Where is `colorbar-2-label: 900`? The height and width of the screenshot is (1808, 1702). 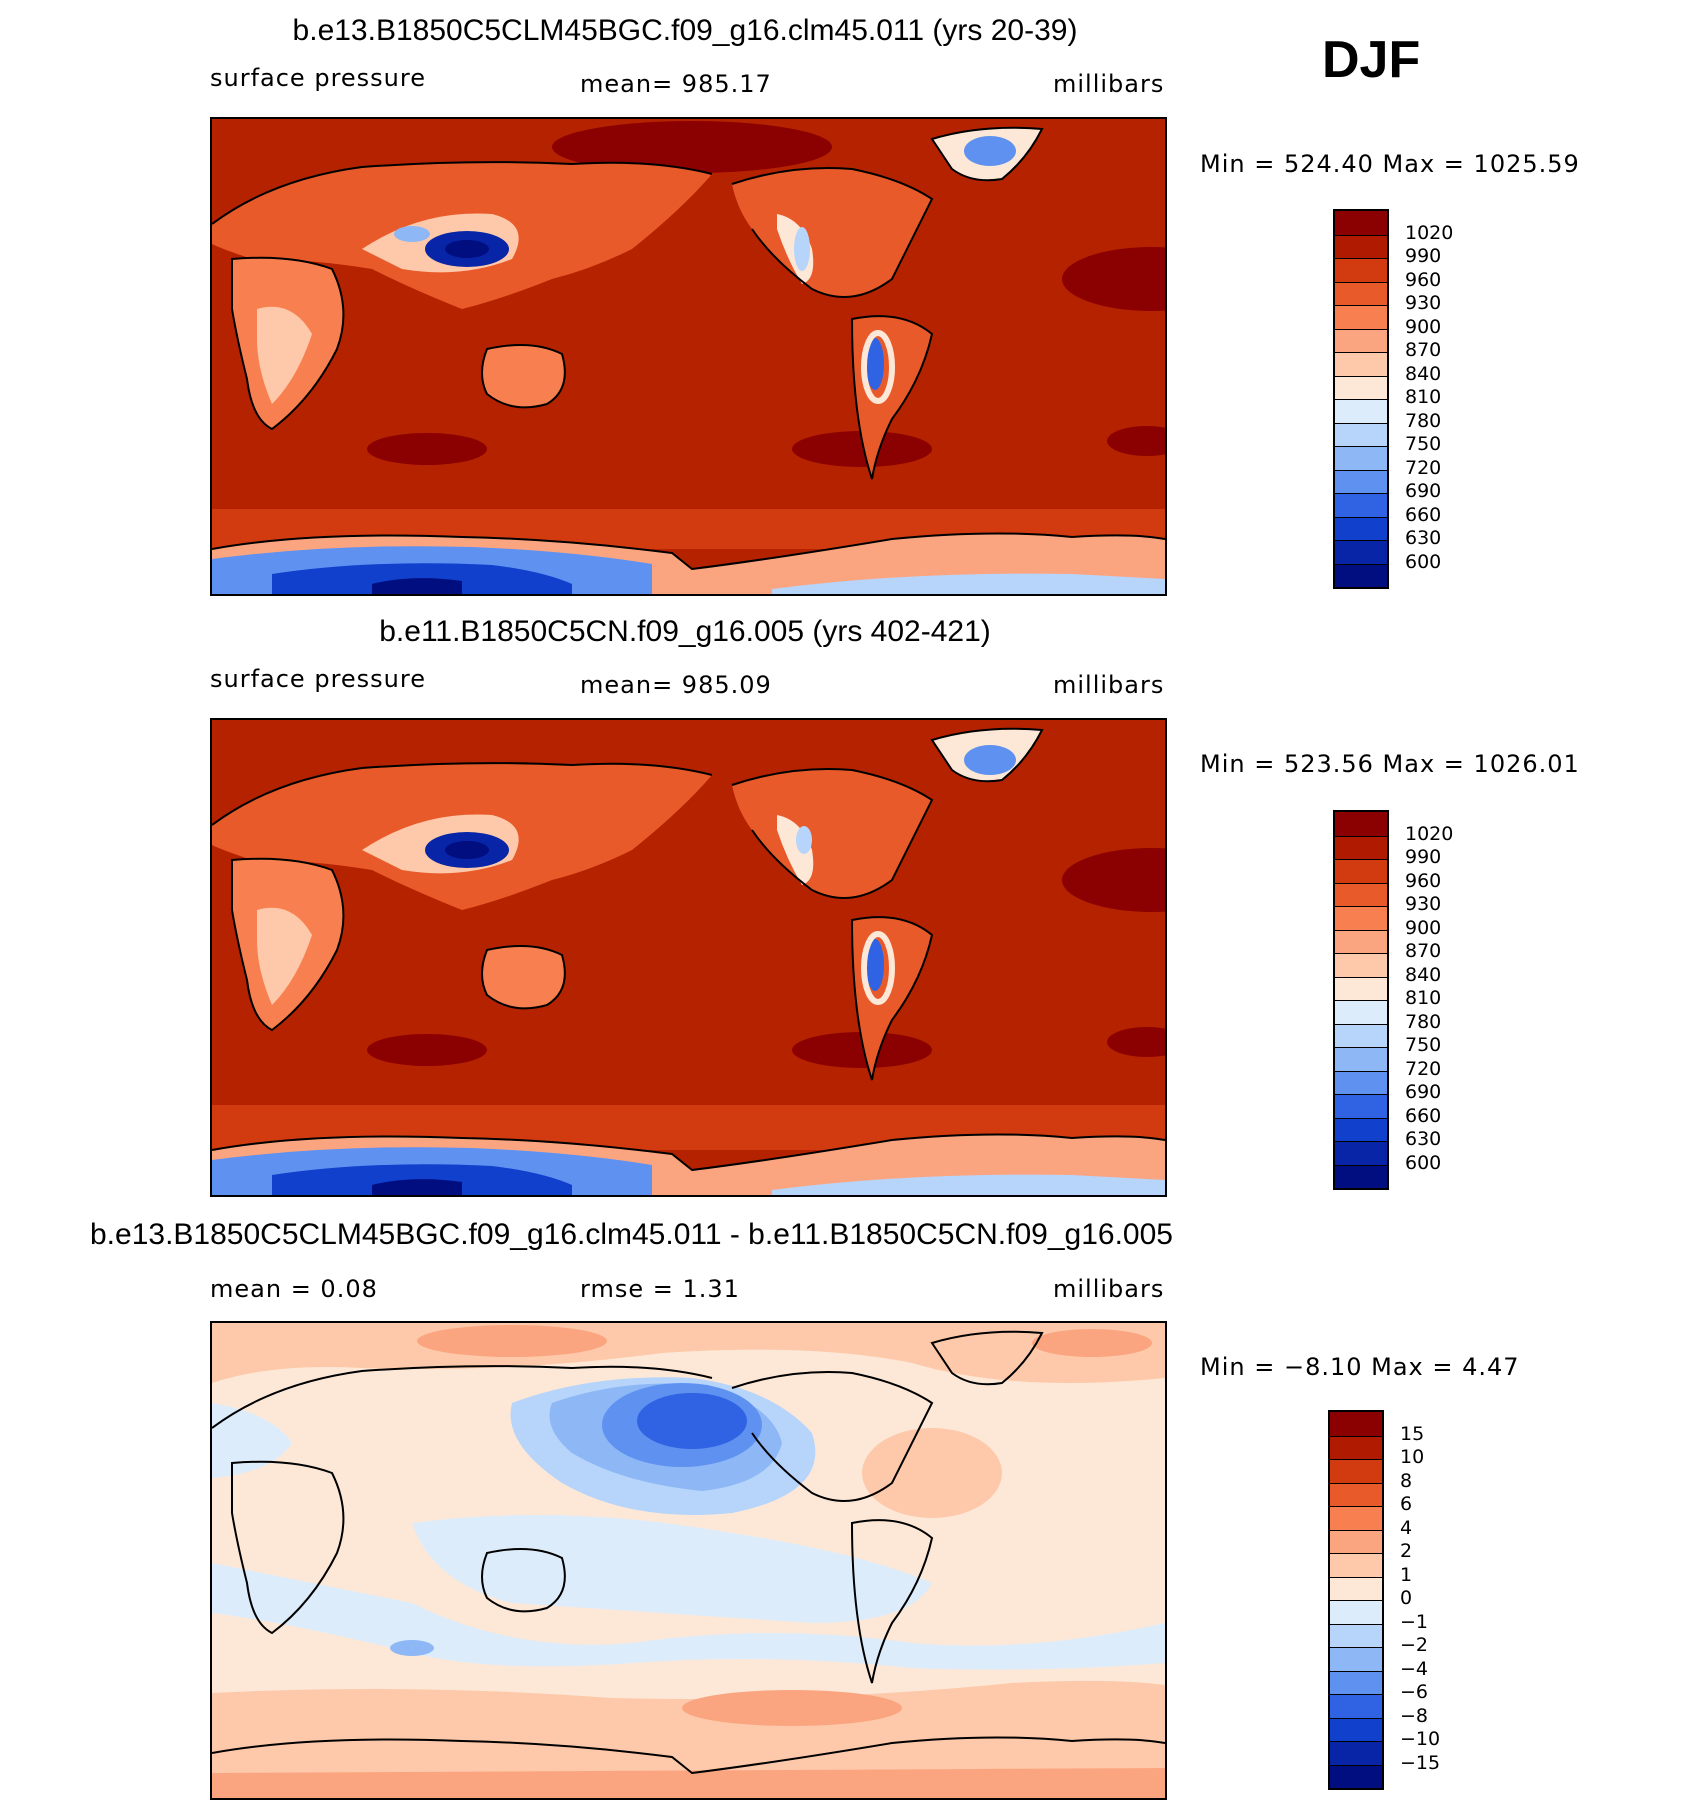 colorbar-2-label: 900 is located at coordinates (1423, 927).